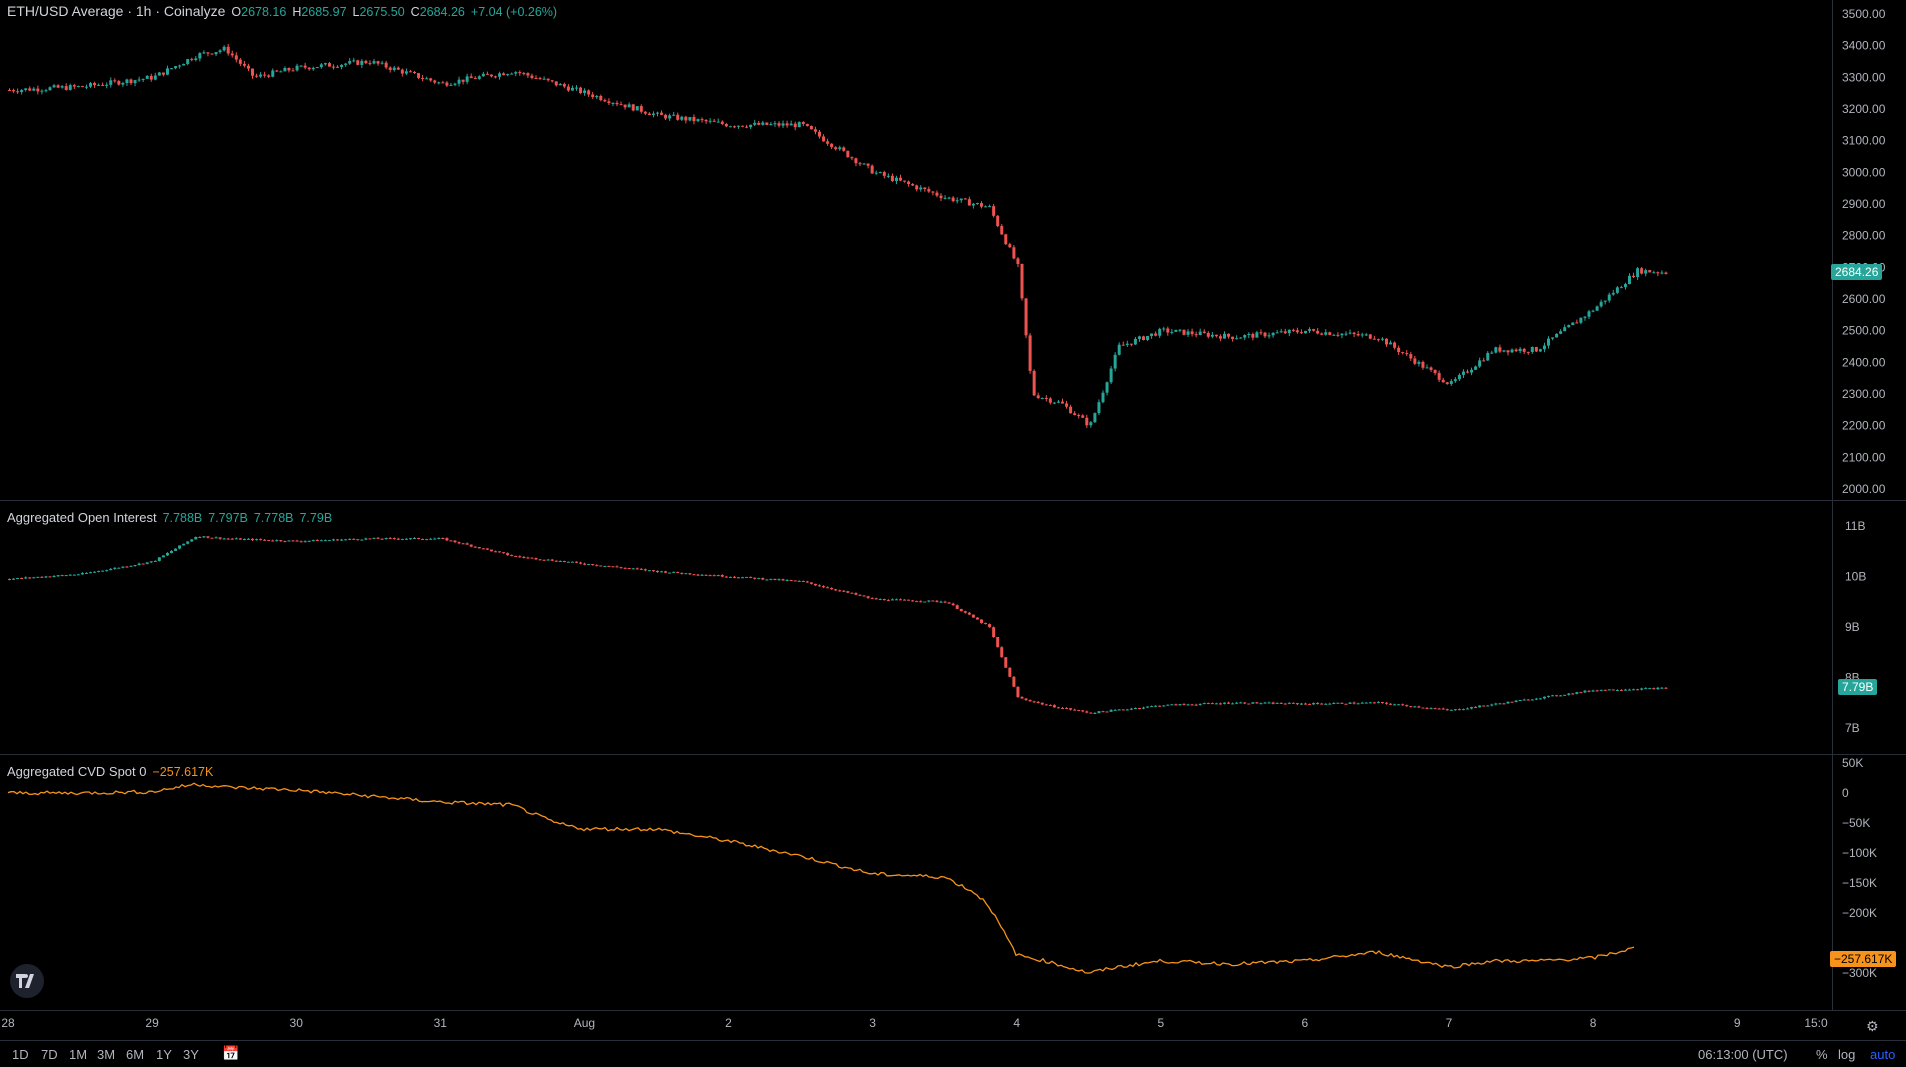 The width and height of the screenshot is (1906, 1067). I want to click on range-1d-button: 1D, so click(20, 1054).